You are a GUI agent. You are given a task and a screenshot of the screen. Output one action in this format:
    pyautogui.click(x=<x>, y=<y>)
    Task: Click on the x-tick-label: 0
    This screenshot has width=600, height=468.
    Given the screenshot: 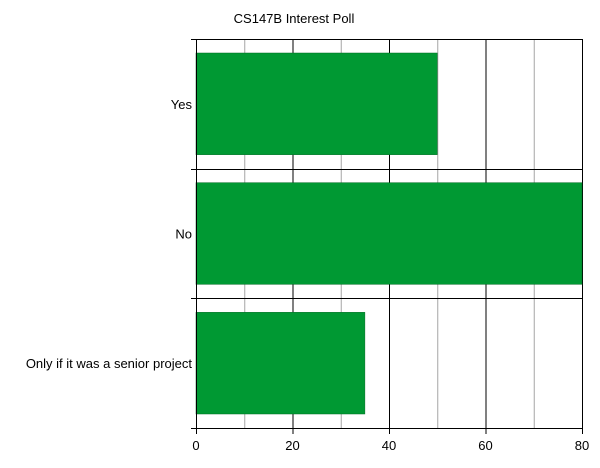 What is the action you would take?
    pyautogui.click(x=195, y=445)
    